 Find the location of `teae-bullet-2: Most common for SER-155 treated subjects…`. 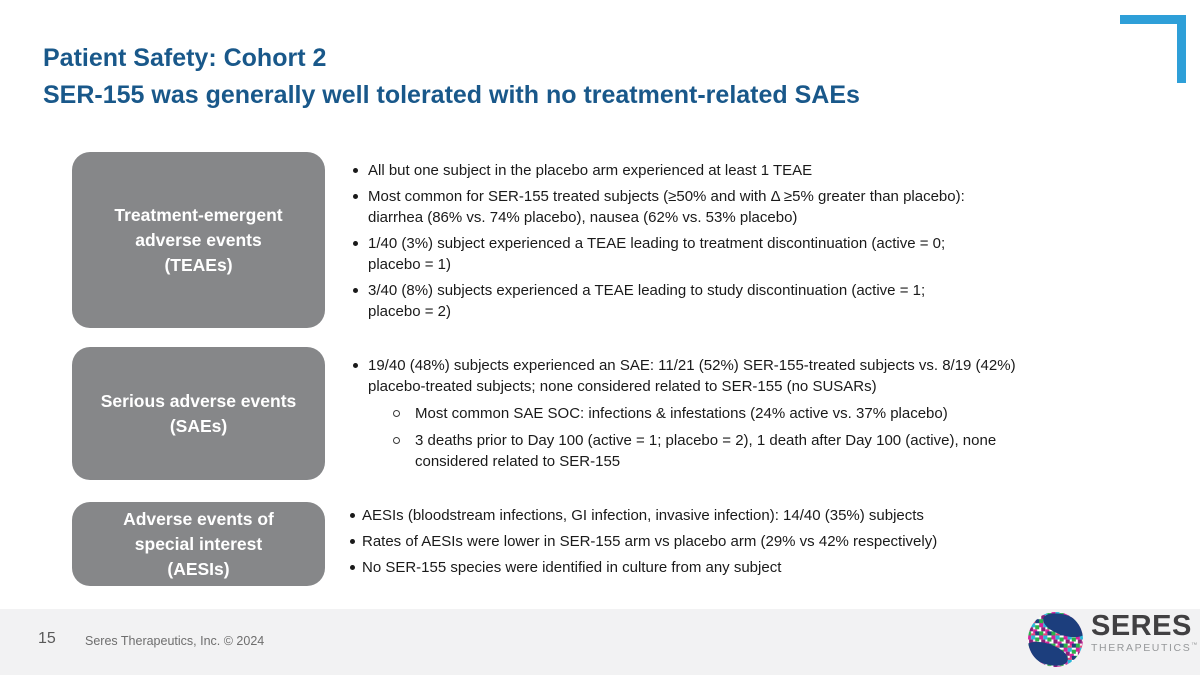

teae-bullet-2: Most common for SER-155 treated subjects… is located at coordinates (750, 207).